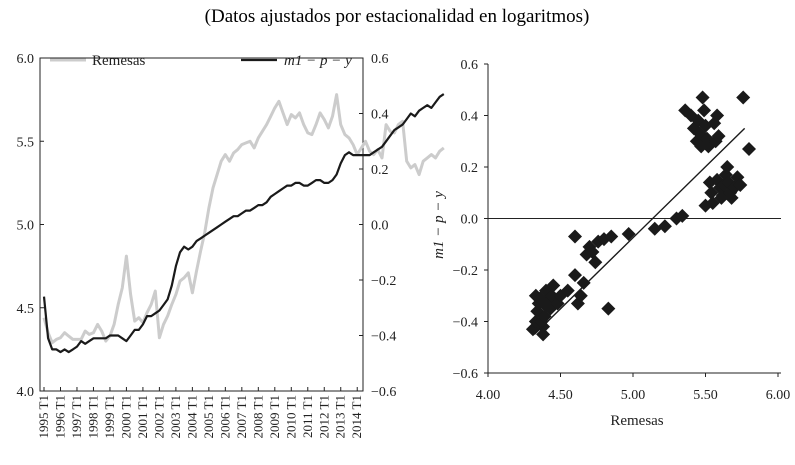 The height and width of the screenshot is (465, 795). Describe the element at coordinates (43, 416) in the screenshot. I see `x-tick-label: 1995 T1` at that location.